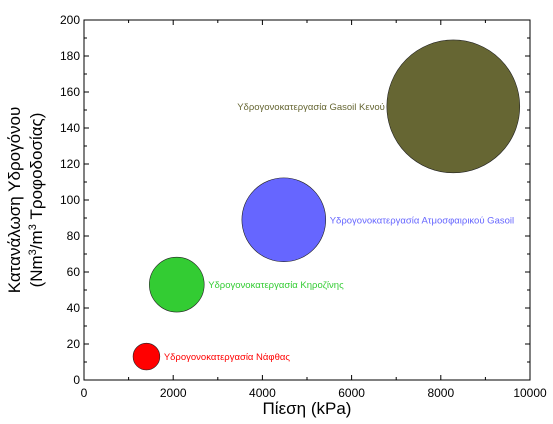 The width and height of the screenshot is (553, 424). I want to click on x-tick-label: 10000, so click(530, 393).